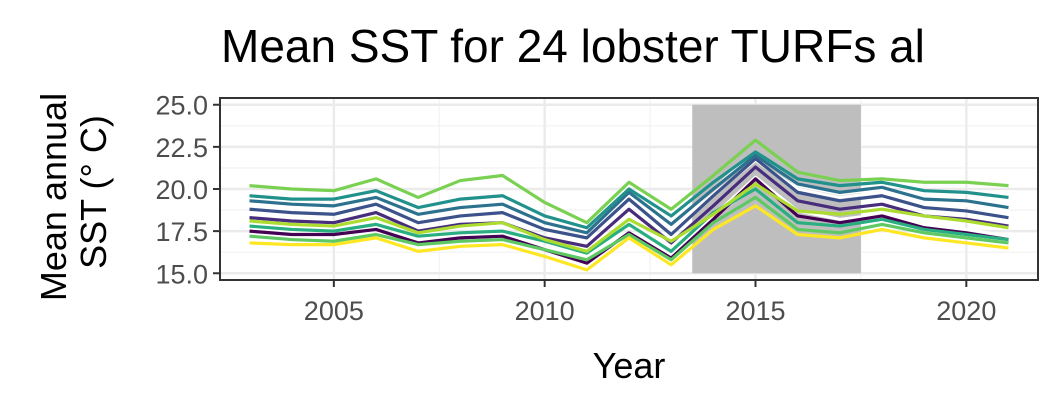  I want to click on series-line-white, so click(629, 199).